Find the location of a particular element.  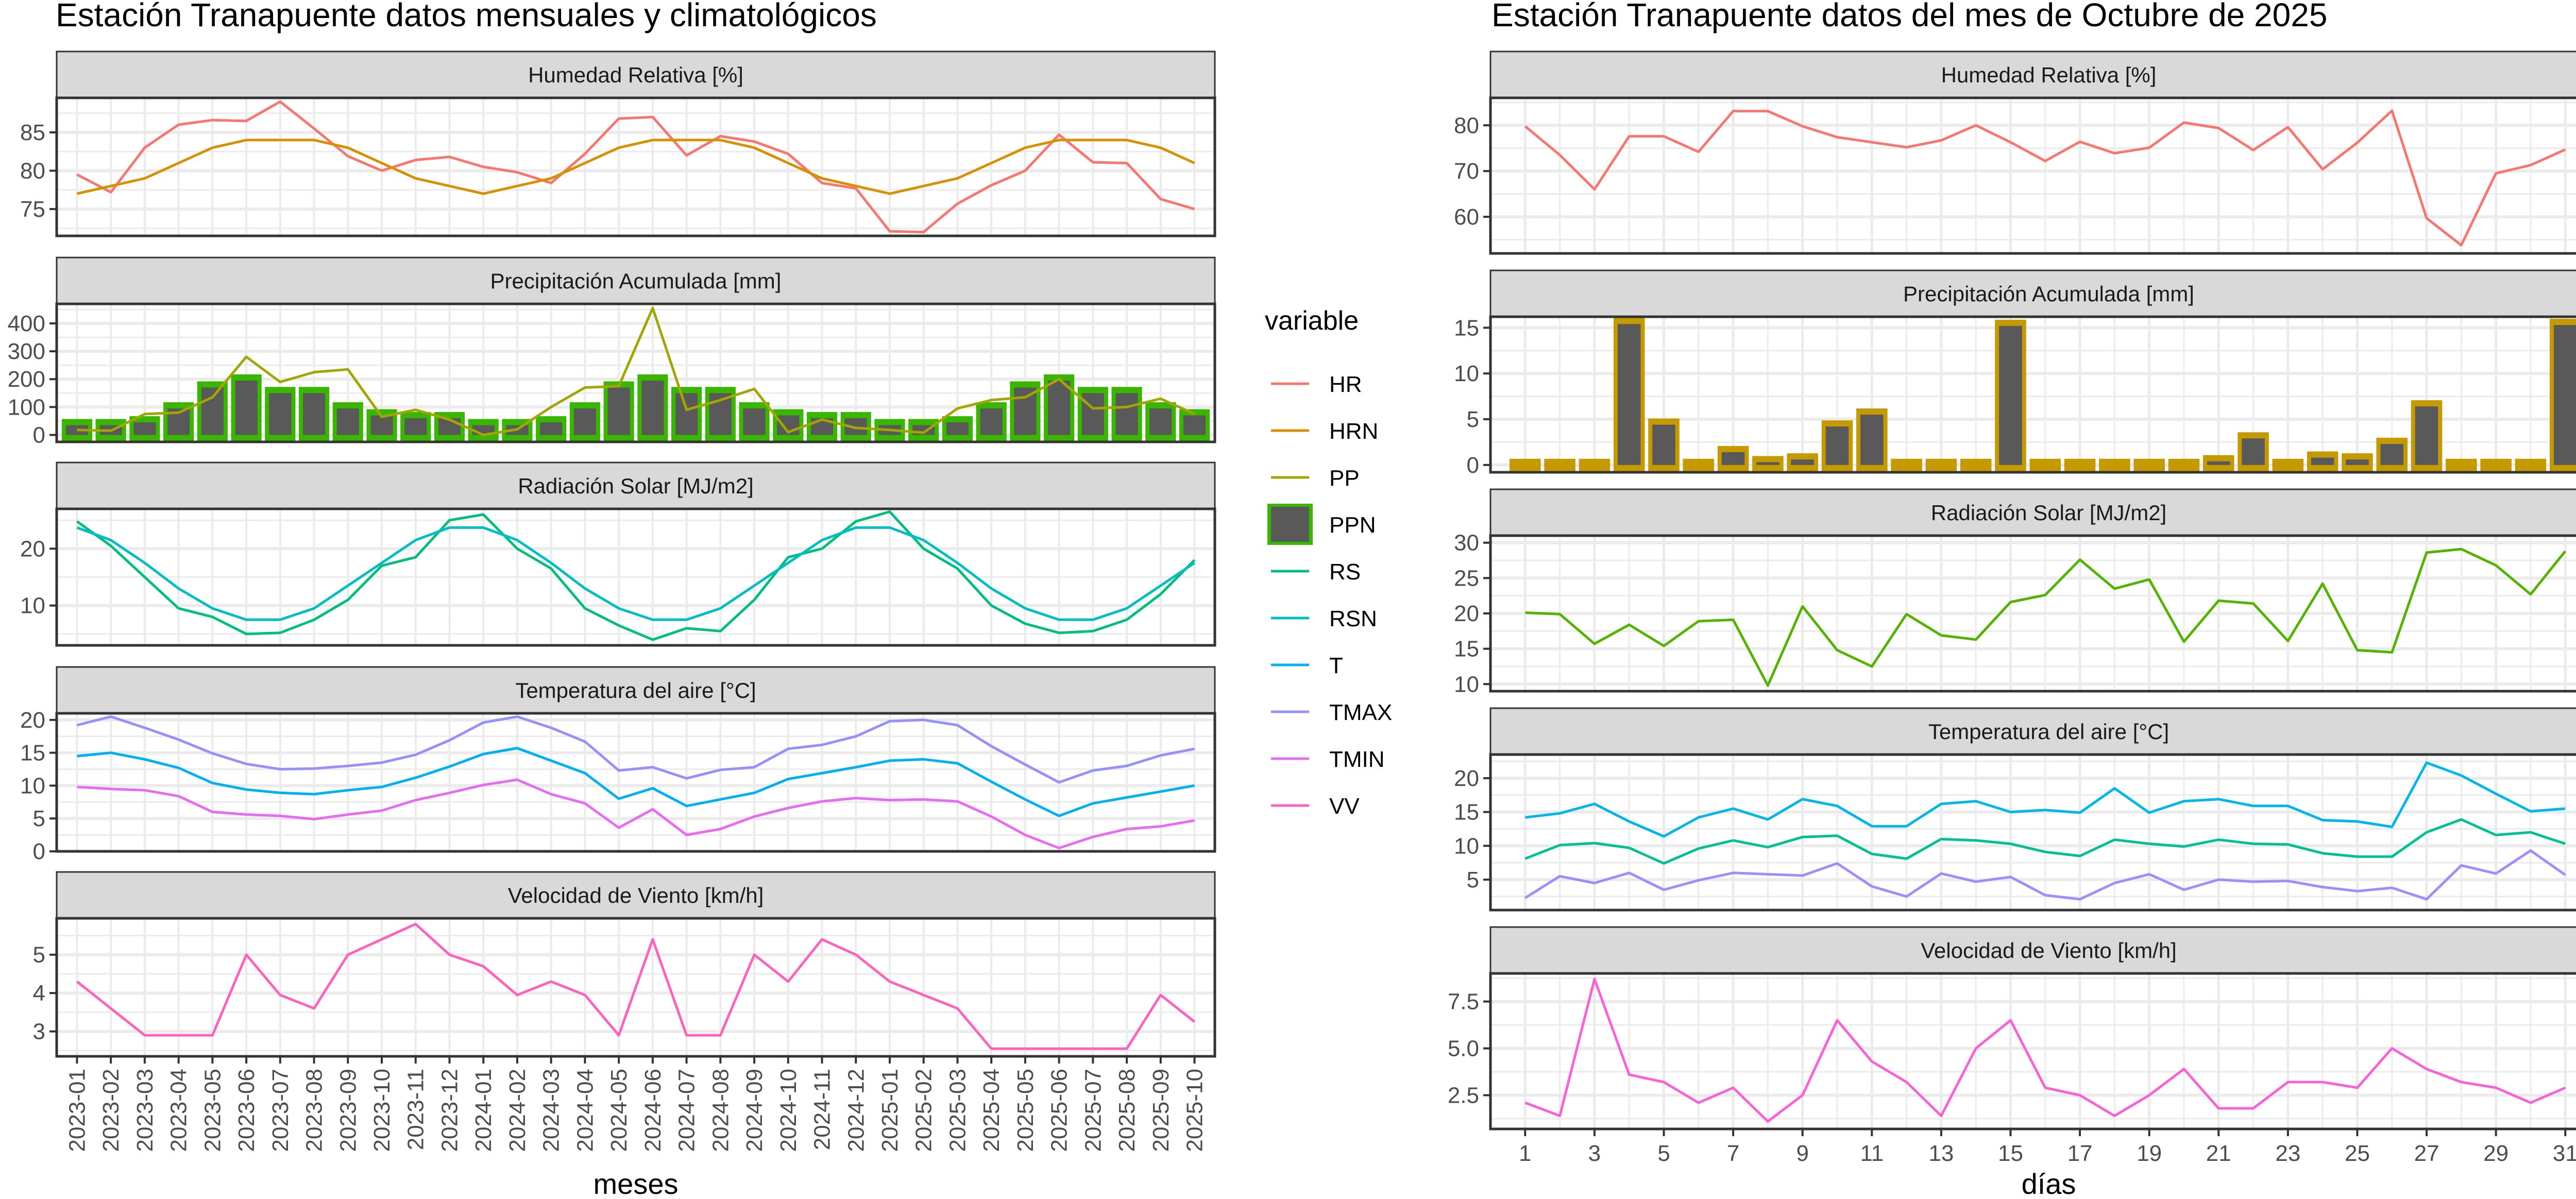

facet-panel: Velocidad de Viento [km/h] 3 4 5 is located at coordinates (624, 964).